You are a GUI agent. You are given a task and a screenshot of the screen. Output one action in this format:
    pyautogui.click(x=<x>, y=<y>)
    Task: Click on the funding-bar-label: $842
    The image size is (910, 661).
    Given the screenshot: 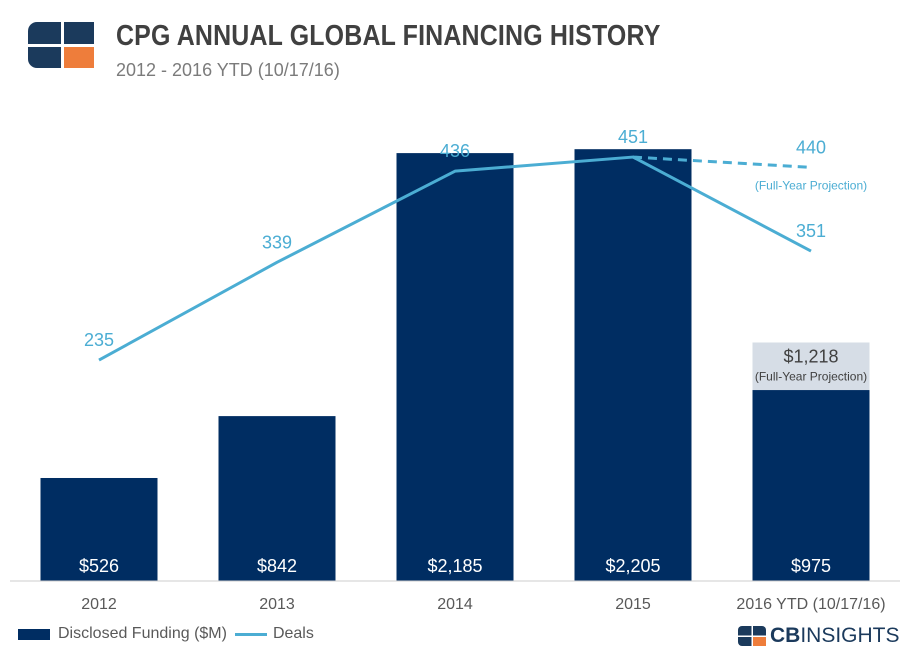 What is the action you would take?
    pyautogui.click(x=277, y=566)
    